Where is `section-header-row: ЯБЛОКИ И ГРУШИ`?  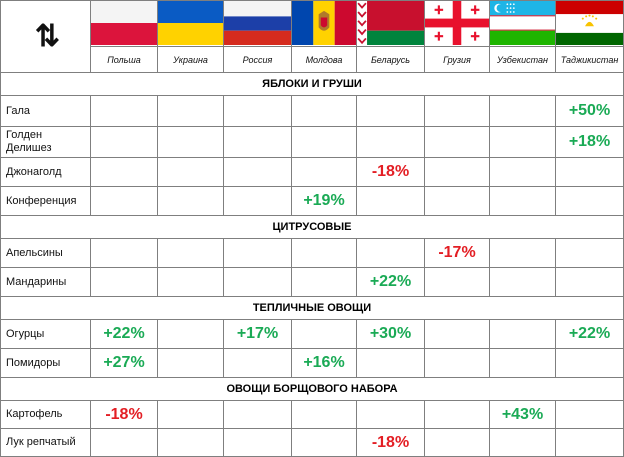 section-header-row: ЯБЛОКИ И ГРУШИ is located at coordinates (312, 84).